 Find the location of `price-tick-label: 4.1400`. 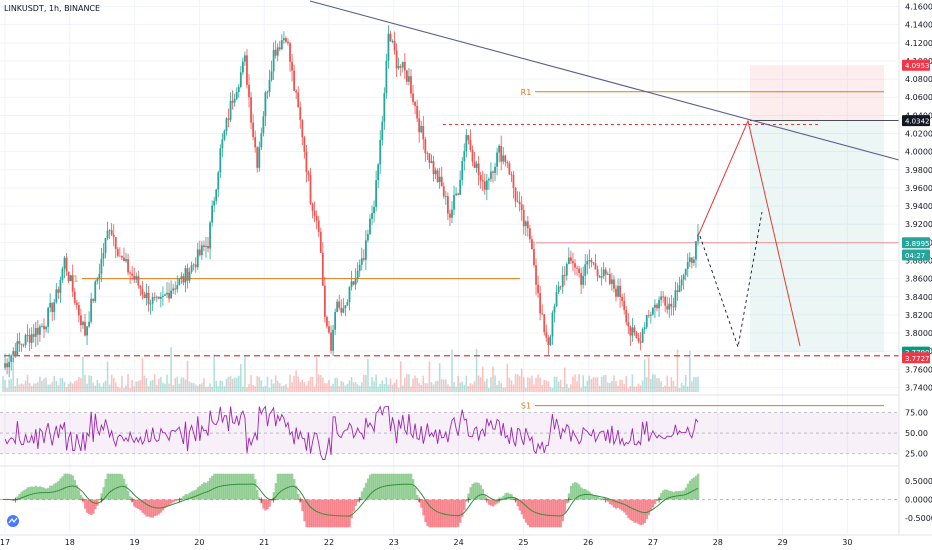

price-tick-label: 4.1400 is located at coordinates (918, 25).